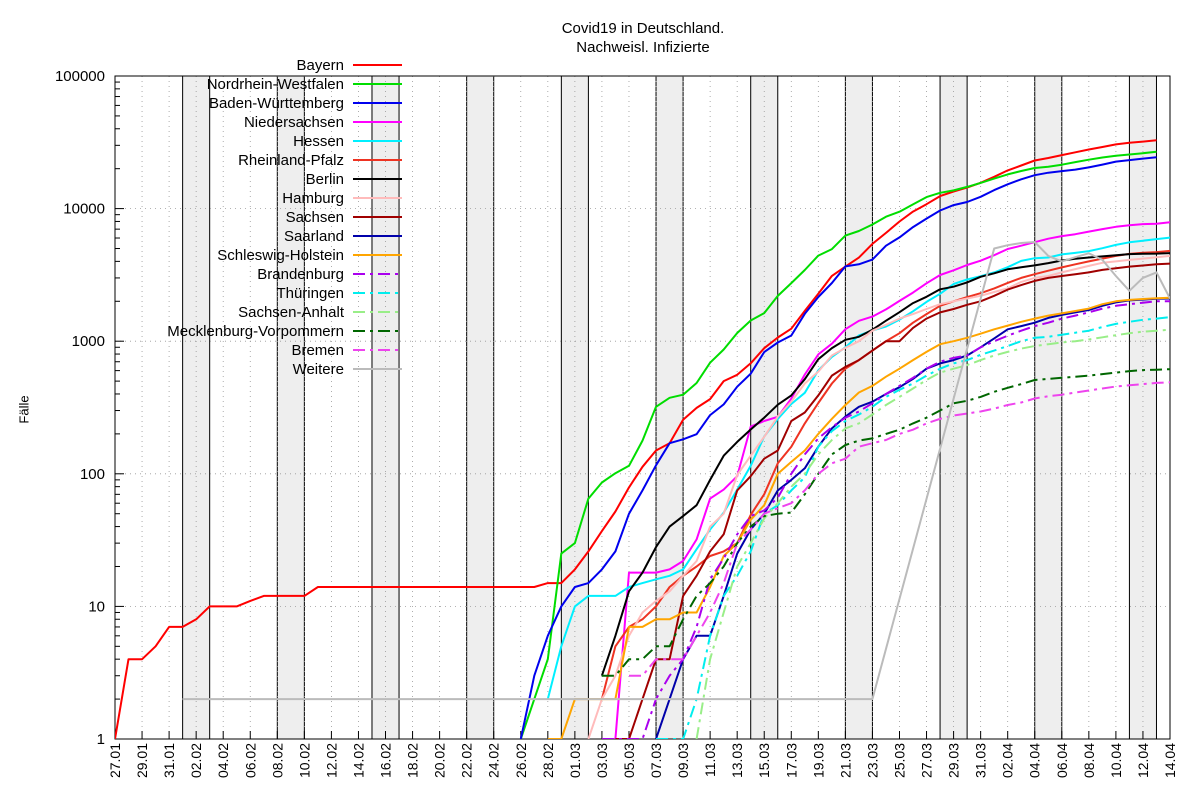 Image resolution: width=1200 pixels, height=800 pixels. What do you see at coordinates (1008, 760) in the screenshot?
I see `x-tick-label: 02.04` at bounding box center [1008, 760].